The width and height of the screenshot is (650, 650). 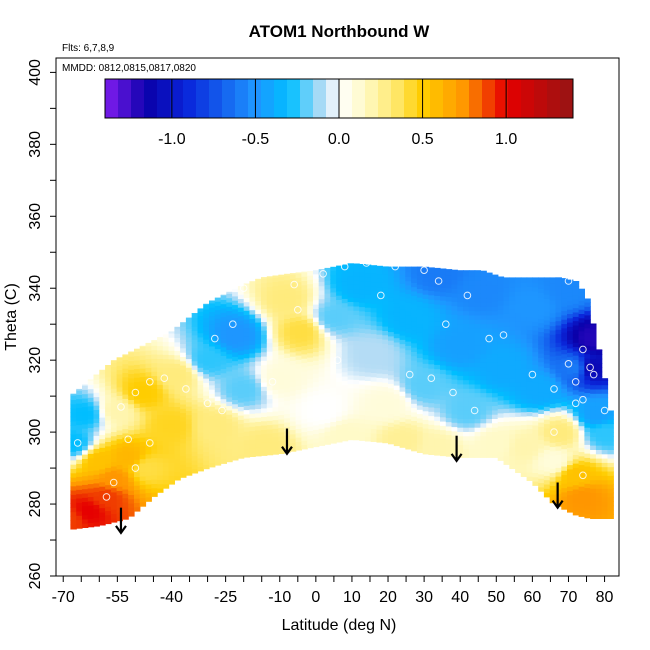 What do you see at coordinates (346, 98) in the screenshot?
I see `colorbar-segment` at bounding box center [346, 98].